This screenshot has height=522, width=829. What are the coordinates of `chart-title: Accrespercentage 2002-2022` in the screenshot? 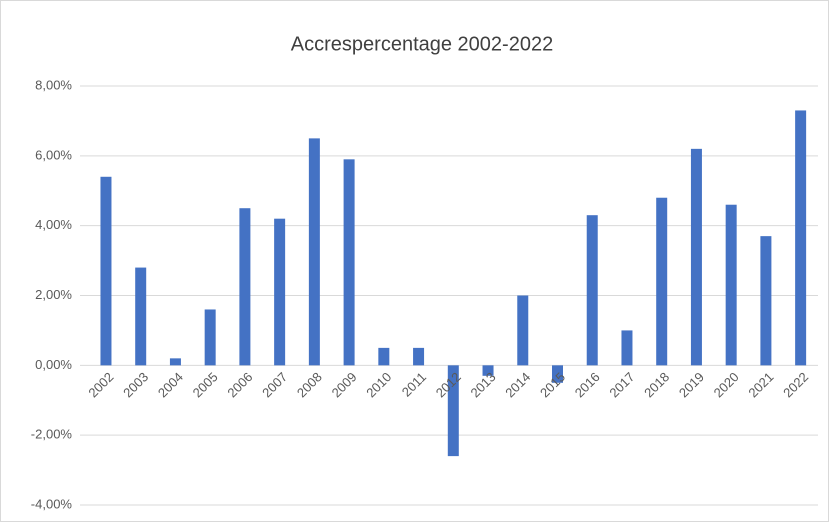 It's located at (422, 44).